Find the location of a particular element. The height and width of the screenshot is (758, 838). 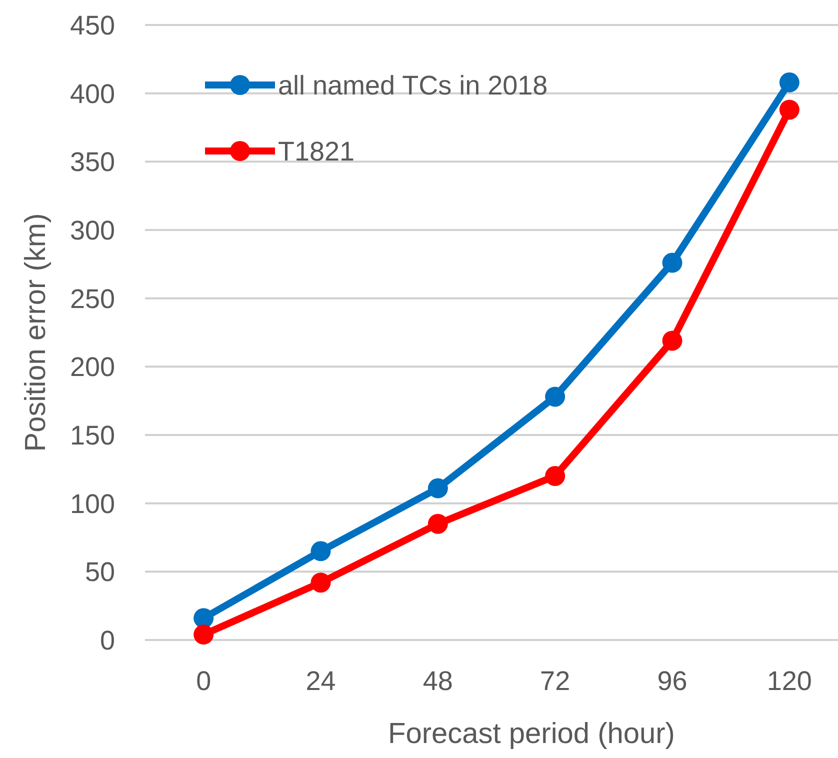

x-tick-label: 96 is located at coordinates (672, 681).